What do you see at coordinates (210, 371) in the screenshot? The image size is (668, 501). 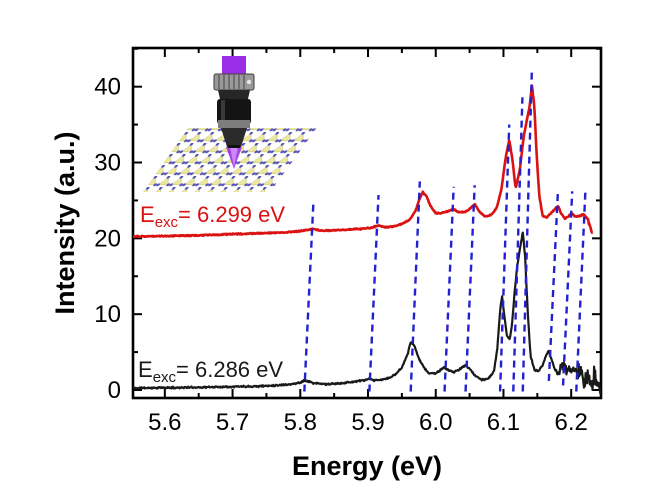 I see `excitation-label-black: Eexc= 6.286 eV` at bounding box center [210, 371].